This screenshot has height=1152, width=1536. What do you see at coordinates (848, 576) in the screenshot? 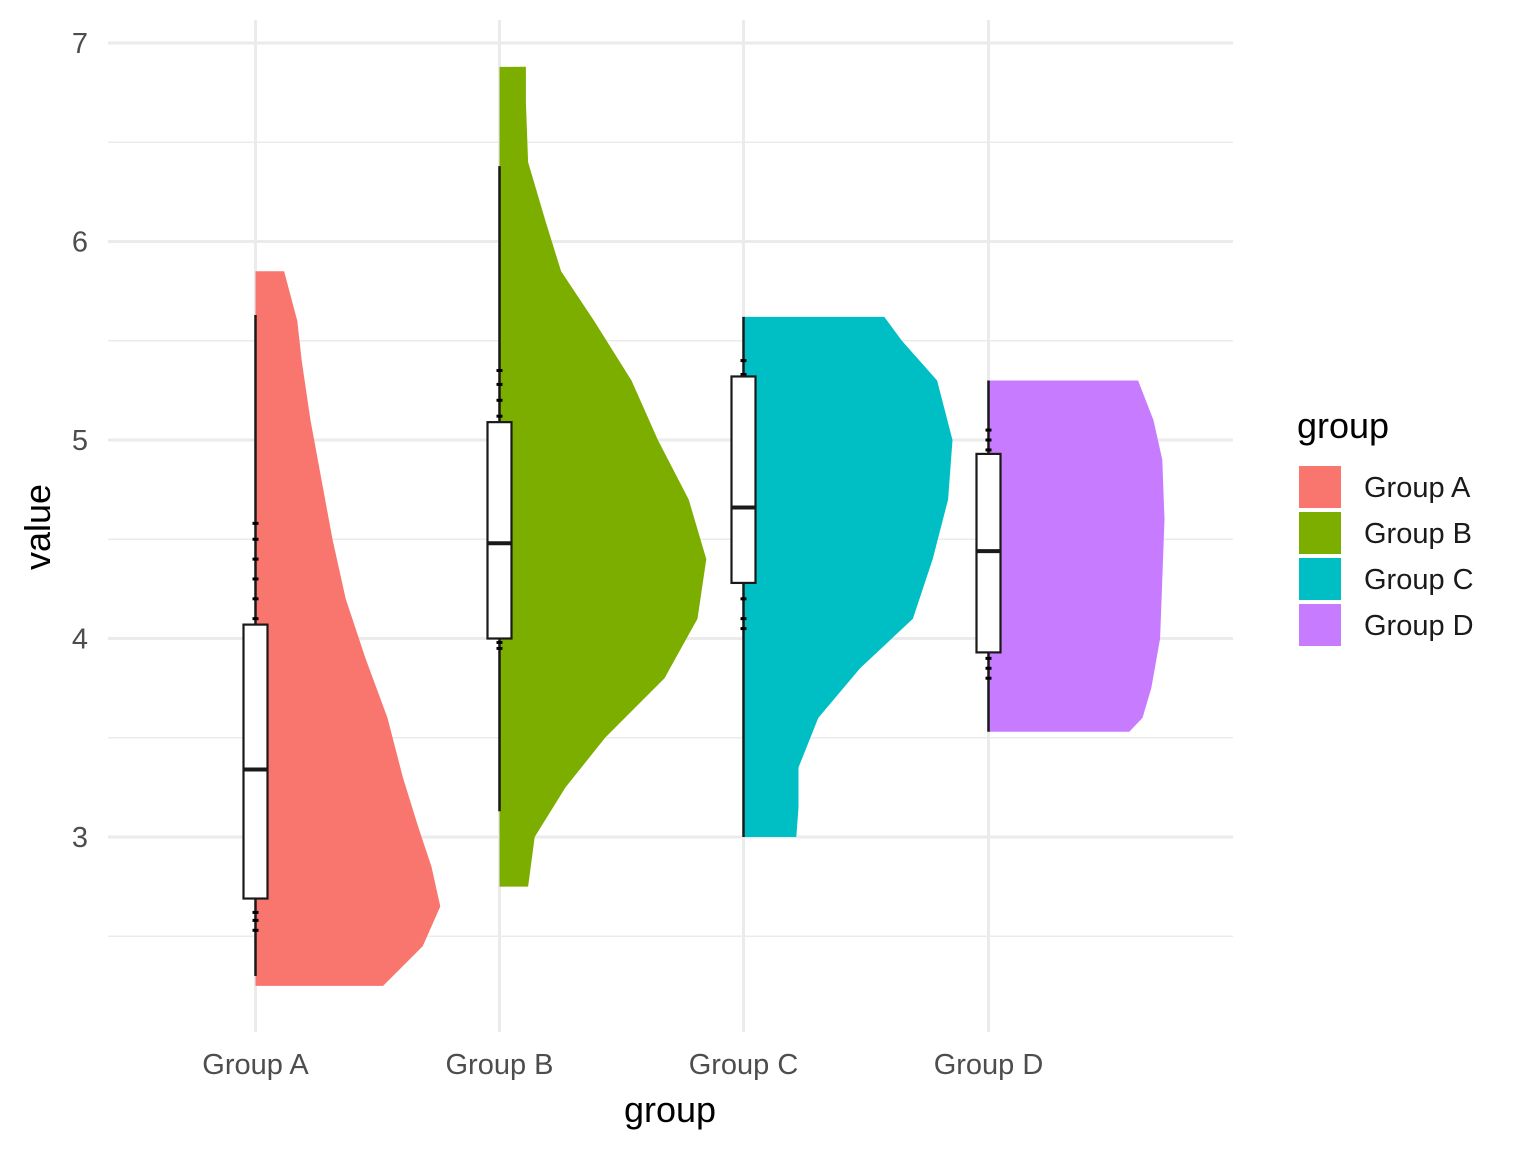
I see `violin-group-c` at bounding box center [848, 576].